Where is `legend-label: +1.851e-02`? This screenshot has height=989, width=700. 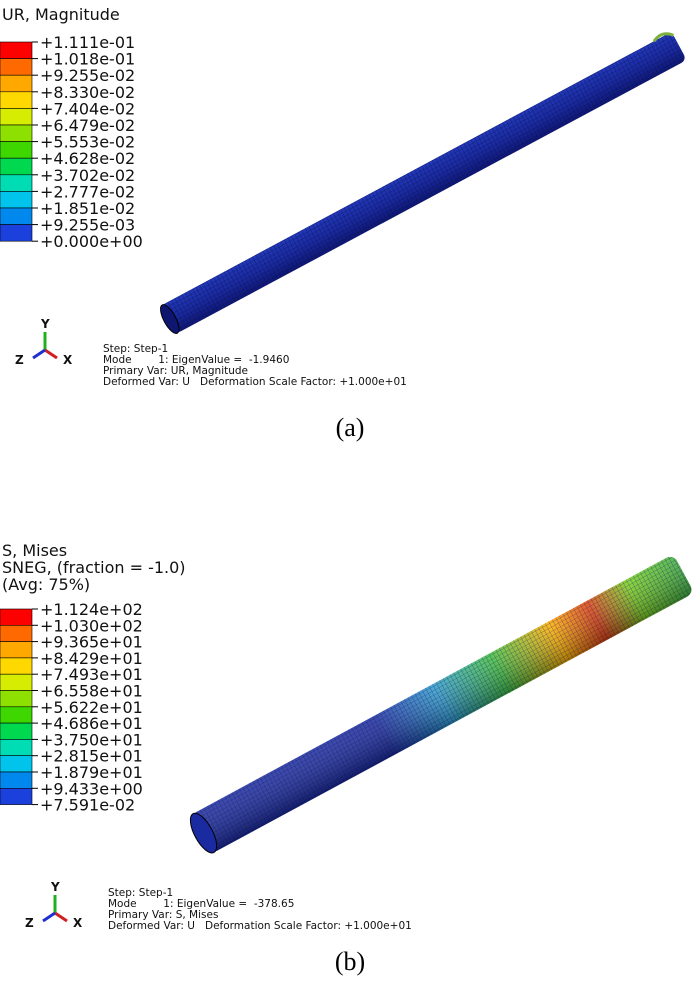 legend-label: +1.851e-02 is located at coordinates (87, 208).